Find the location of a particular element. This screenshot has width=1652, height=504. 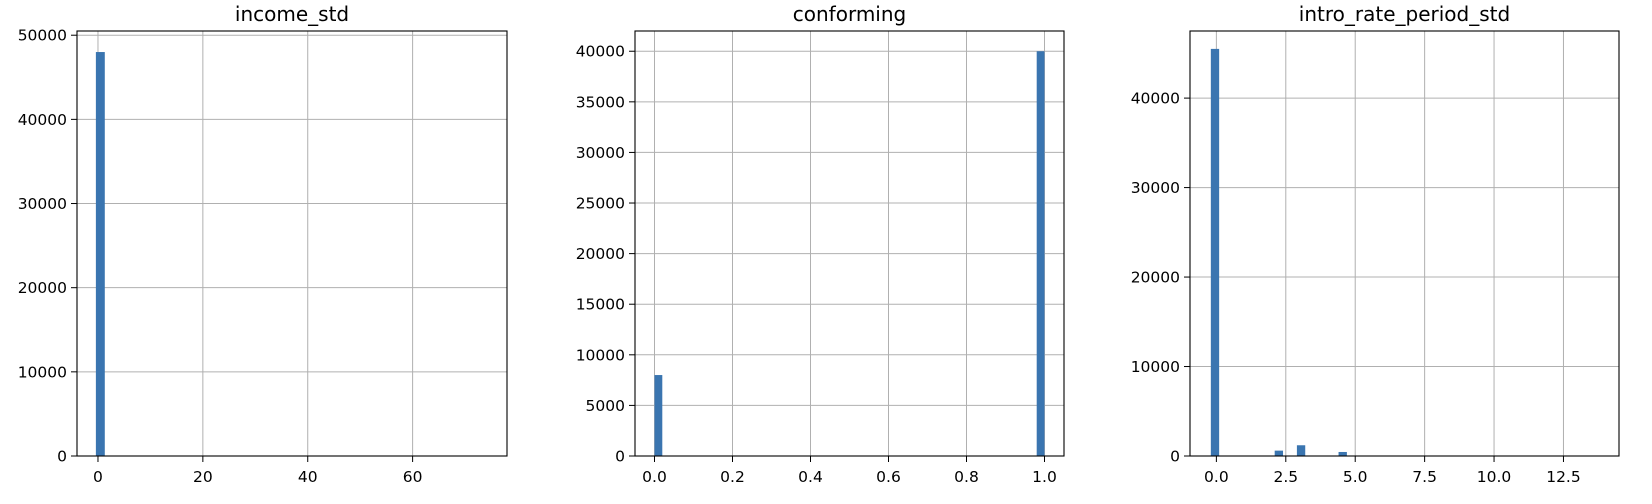

y-tick-label: 15000 is located at coordinates (600, 305).